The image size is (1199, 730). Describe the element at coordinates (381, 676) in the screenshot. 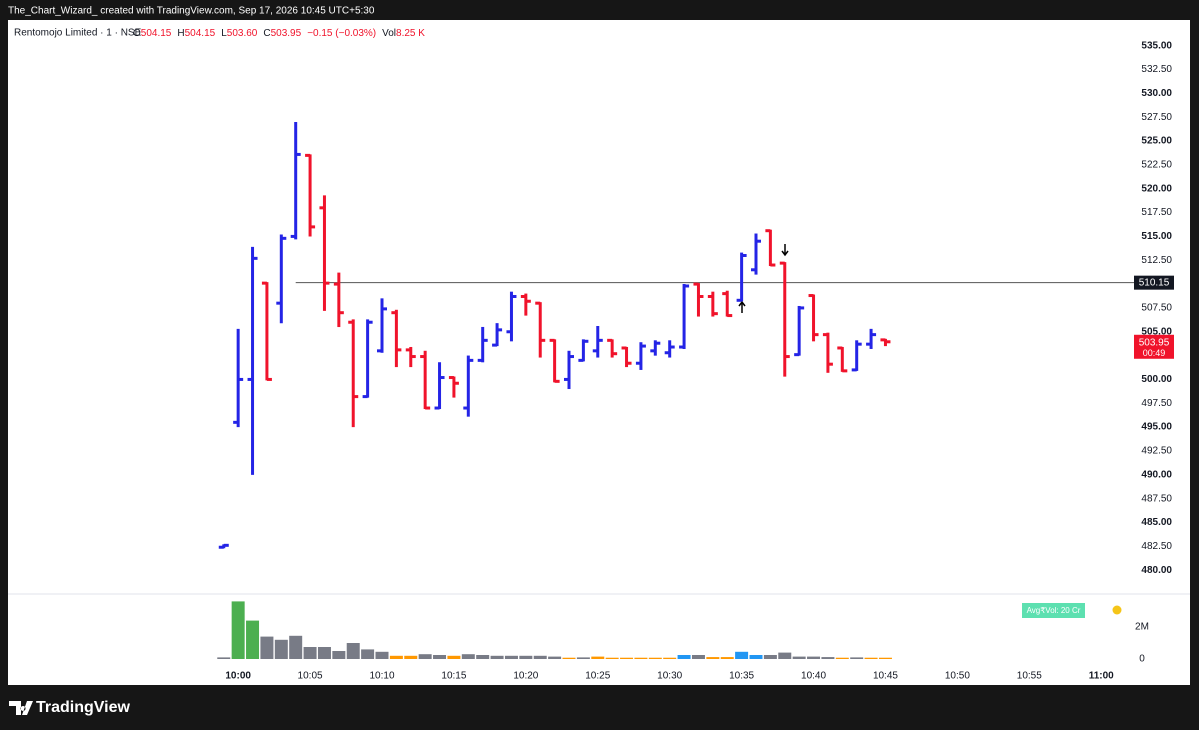

I see `x-tick-label: 10:10` at that location.